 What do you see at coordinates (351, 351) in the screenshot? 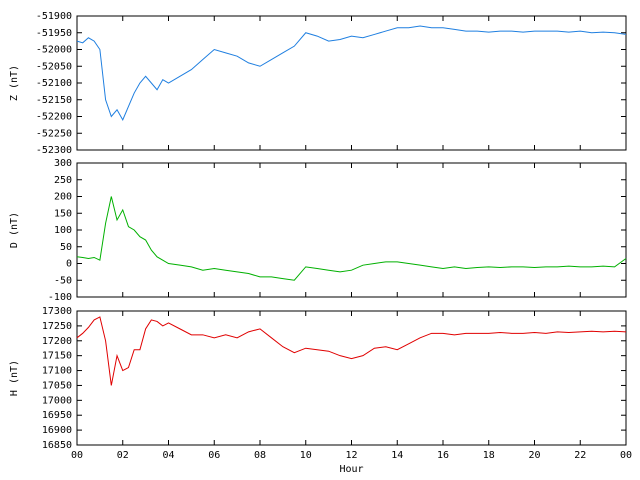
I see `data-line` at bounding box center [351, 351].